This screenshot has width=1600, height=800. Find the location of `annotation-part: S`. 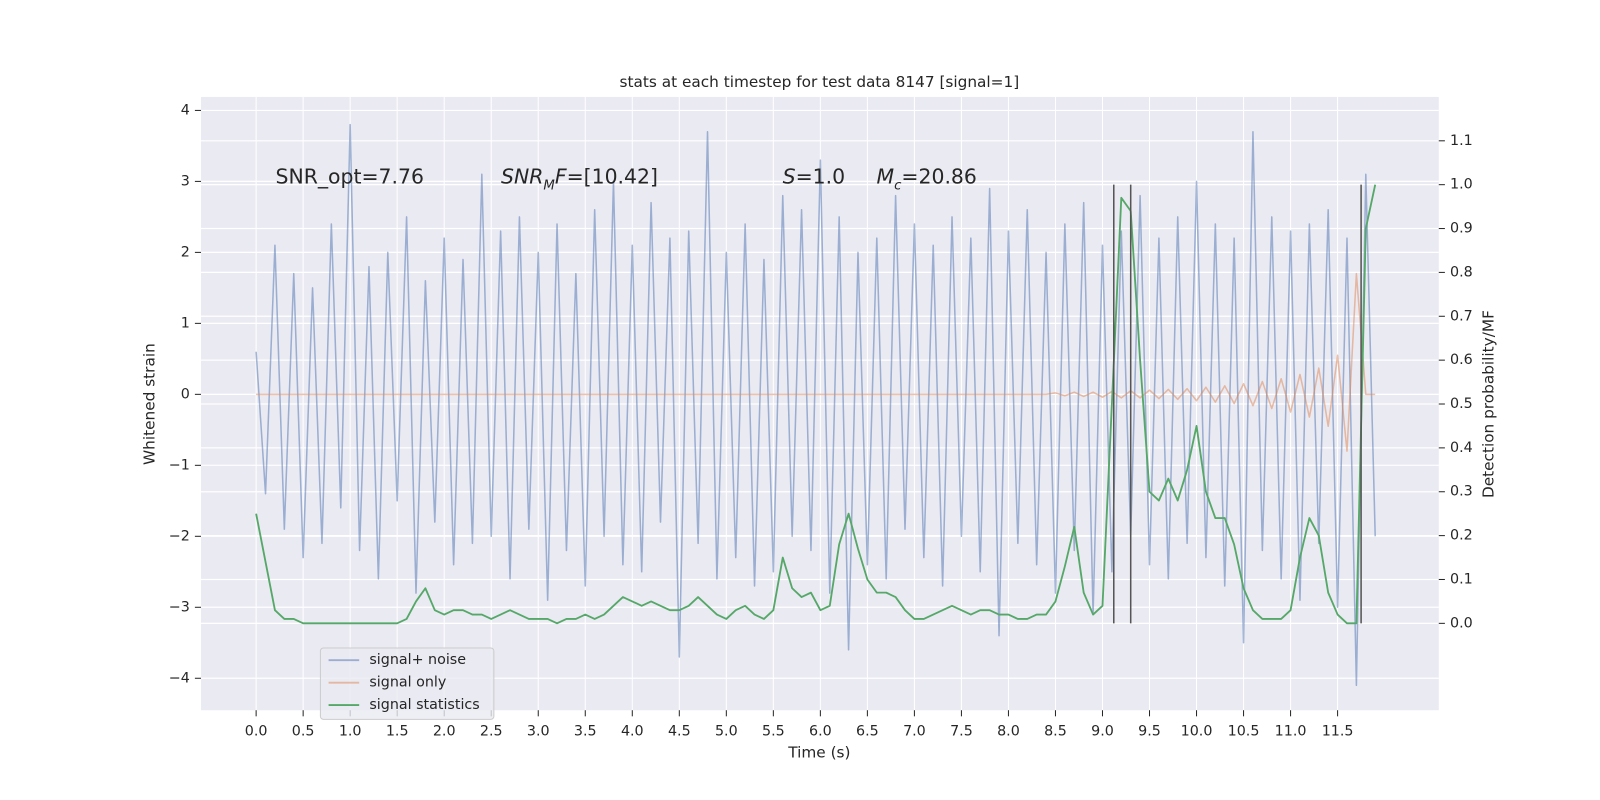

annotation-part: S is located at coordinates (789, 177).